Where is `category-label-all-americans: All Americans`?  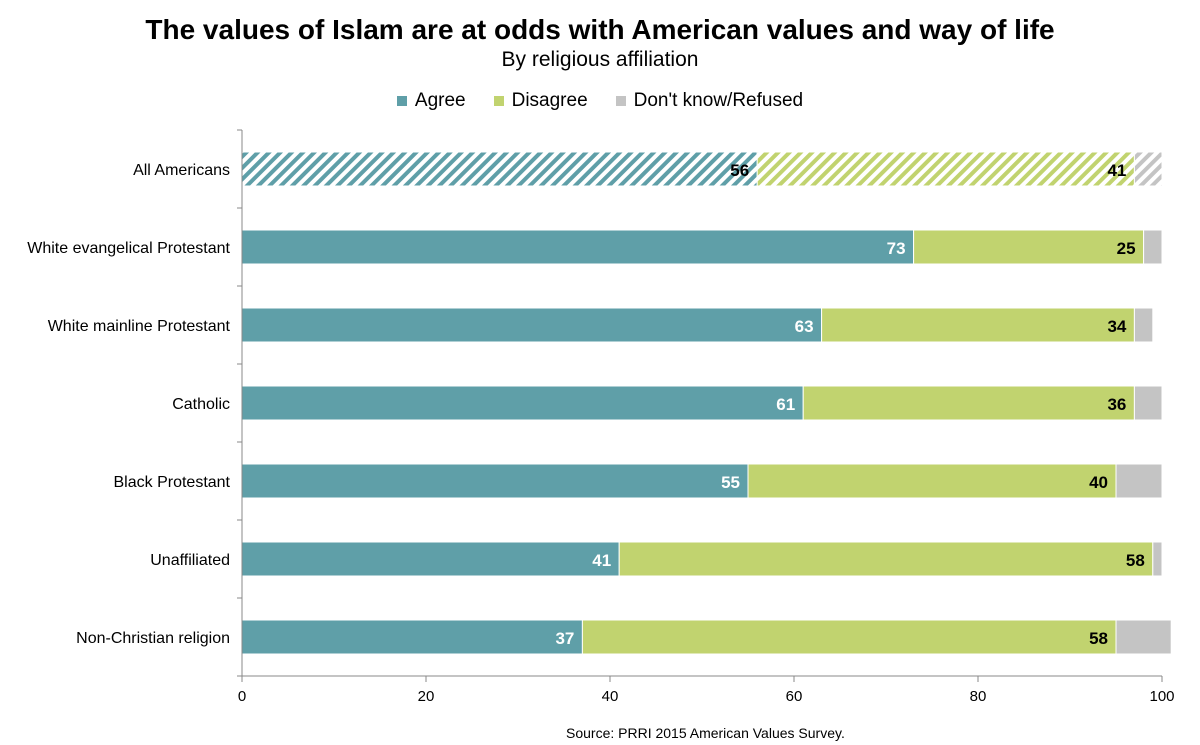
category-label-all-americans: All Americans is located at coordinates (181, 170).